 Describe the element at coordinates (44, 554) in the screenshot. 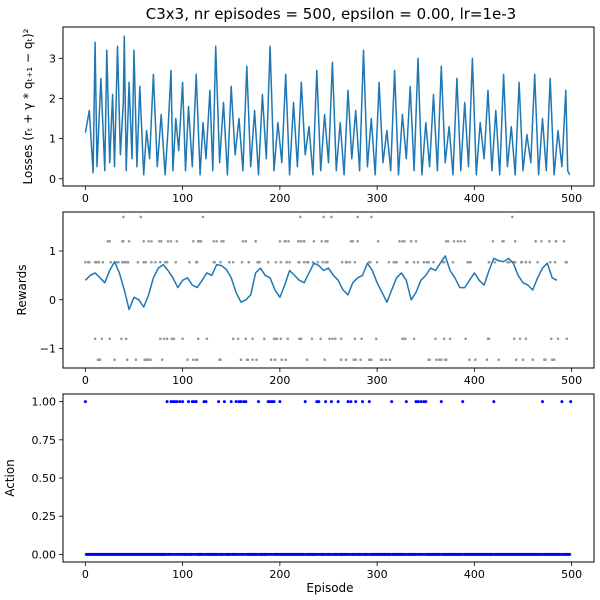

I see `y-tick-label: 0.00` at that location.